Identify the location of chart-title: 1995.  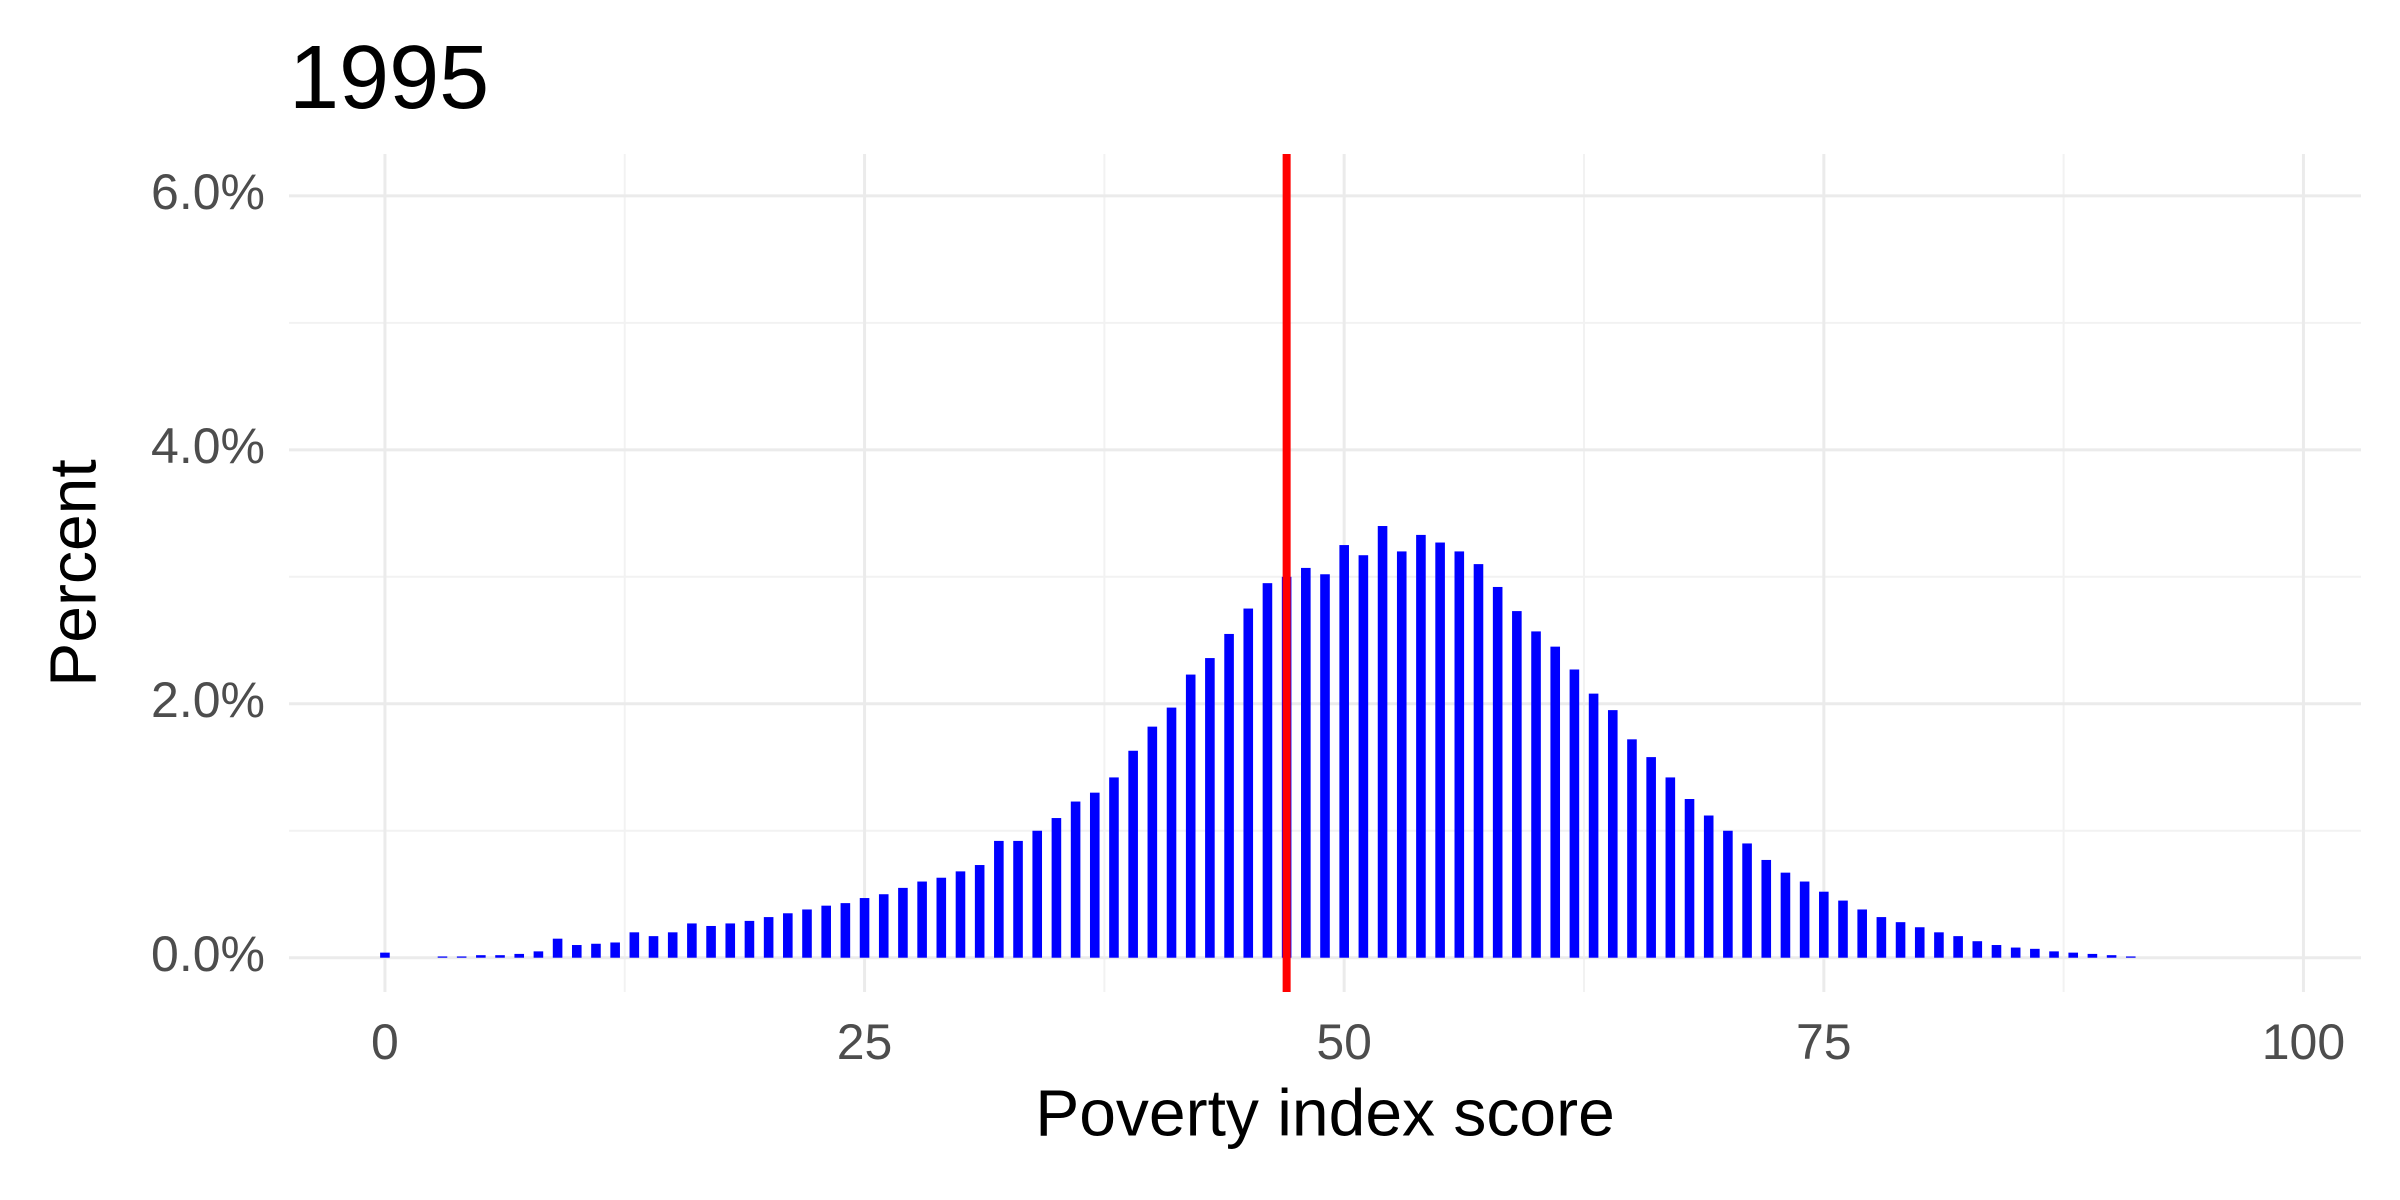
(389, 78).